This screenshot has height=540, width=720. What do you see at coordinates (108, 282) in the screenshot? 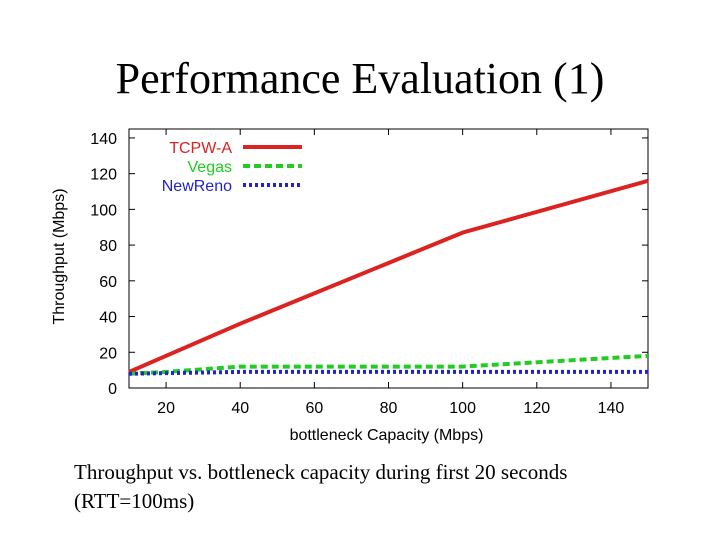
I see `y-tick-label: 60` at bounding box center [108, 282].